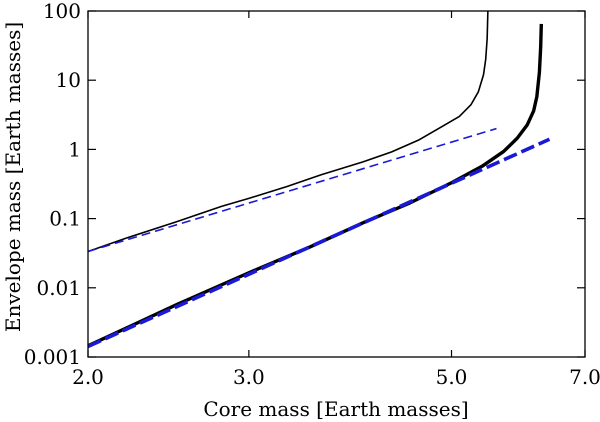 Image resolution: width=600 pixels, height=422 pixels. Describe the element at coordinates (584, 377) in the screenshot. I see `x-tick-label: 7.0` at that location.